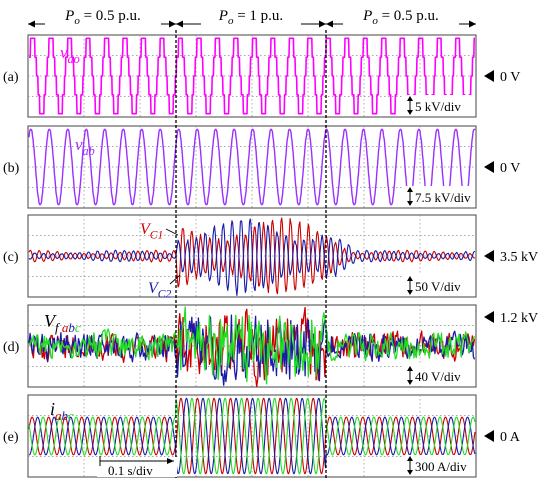  I want to click on header-3-sub: o, so click(375, 21).